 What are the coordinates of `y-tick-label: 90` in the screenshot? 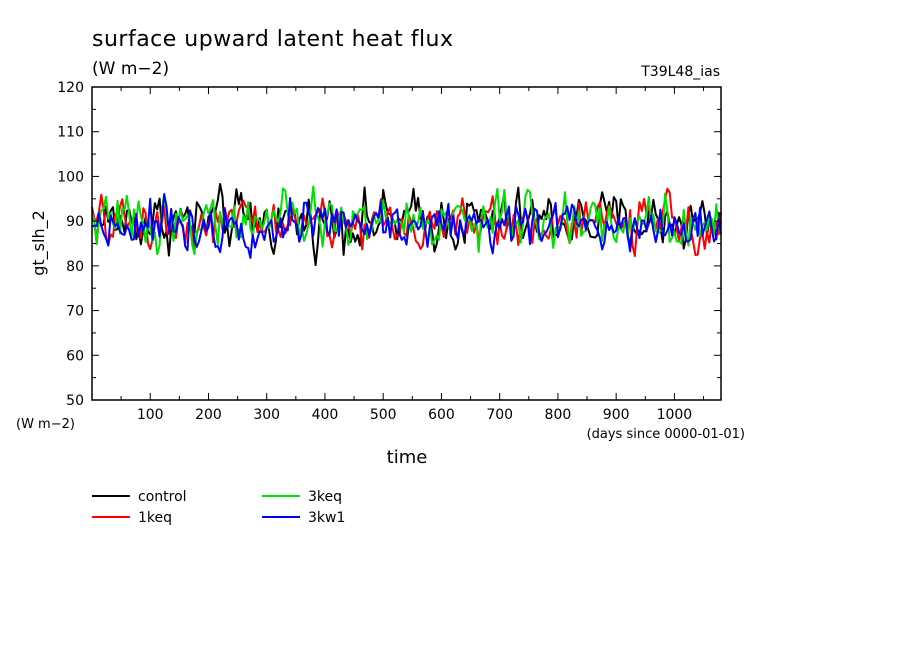 It's located at (75, 222).